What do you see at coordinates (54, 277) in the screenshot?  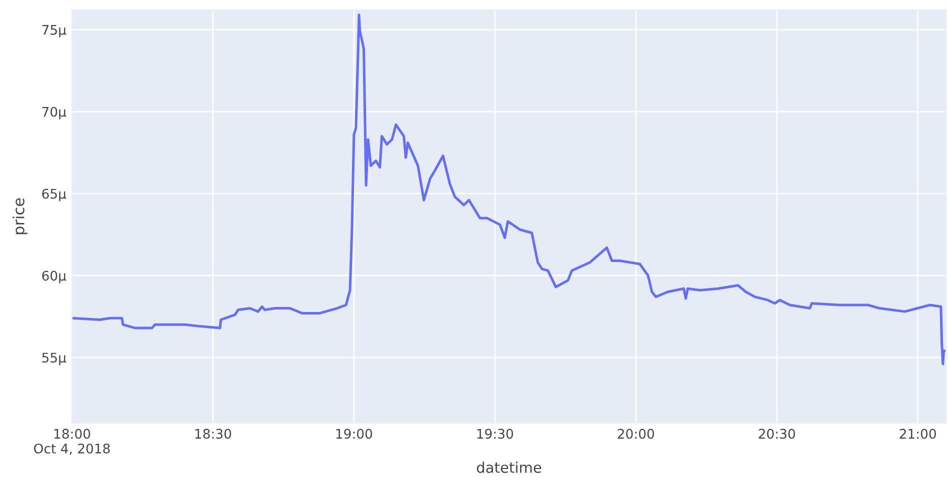 I see `y-tick-label: 60µ` at bounding box center [54, 277].